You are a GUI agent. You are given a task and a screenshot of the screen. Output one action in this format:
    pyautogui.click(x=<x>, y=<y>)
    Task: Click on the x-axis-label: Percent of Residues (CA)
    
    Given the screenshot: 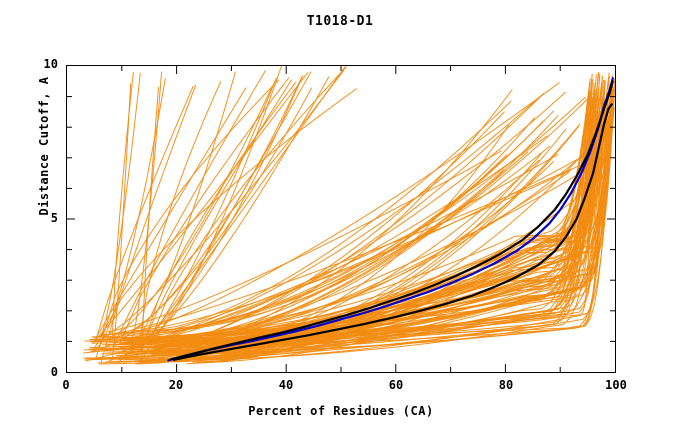 What is the action you would take?
    pyautogui.click(x=341, y=411)
    